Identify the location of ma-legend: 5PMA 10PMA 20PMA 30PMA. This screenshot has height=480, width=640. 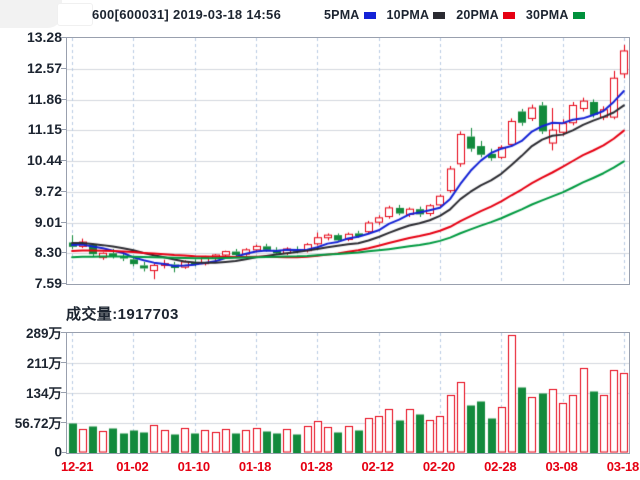
(460, 15).